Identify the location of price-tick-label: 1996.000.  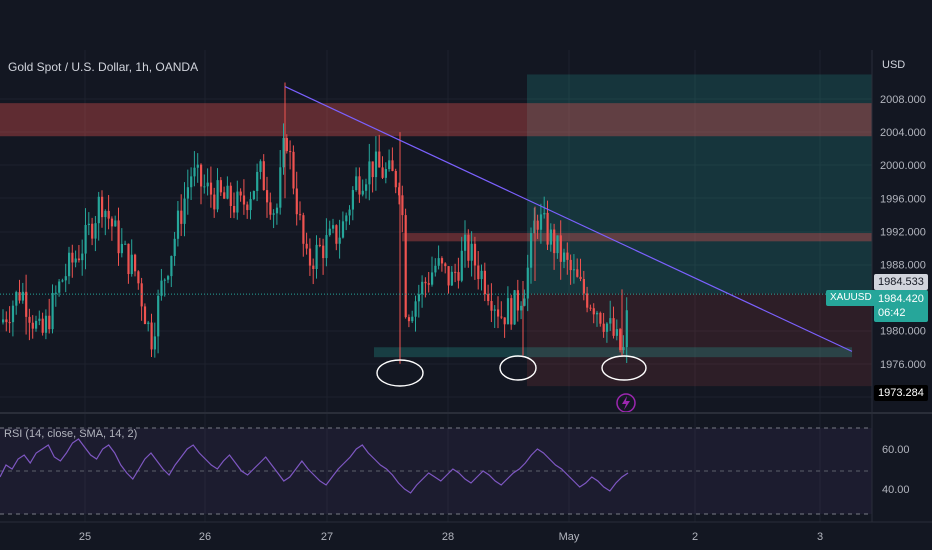
(903, 199).